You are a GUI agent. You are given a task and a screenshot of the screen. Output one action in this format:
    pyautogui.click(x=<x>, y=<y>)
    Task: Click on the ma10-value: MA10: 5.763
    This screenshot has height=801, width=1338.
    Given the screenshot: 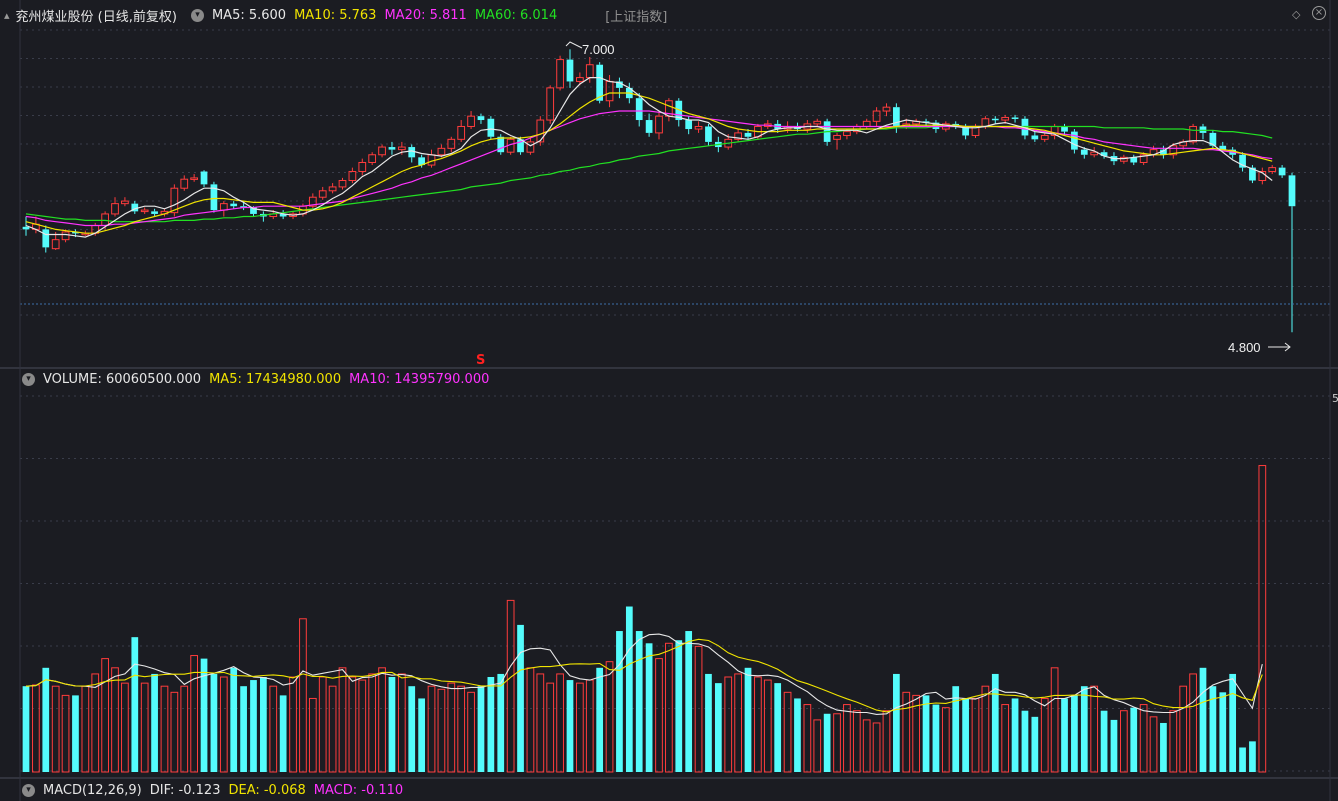 What is the action you would take?
    pyautogui.click(x=335, y=15)
    